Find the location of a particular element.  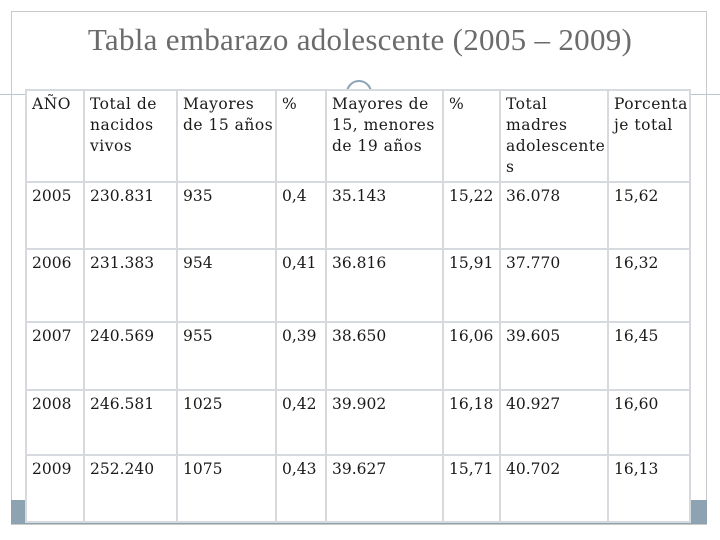

cell-over-15: 935 is located at coordinates (226, 215).